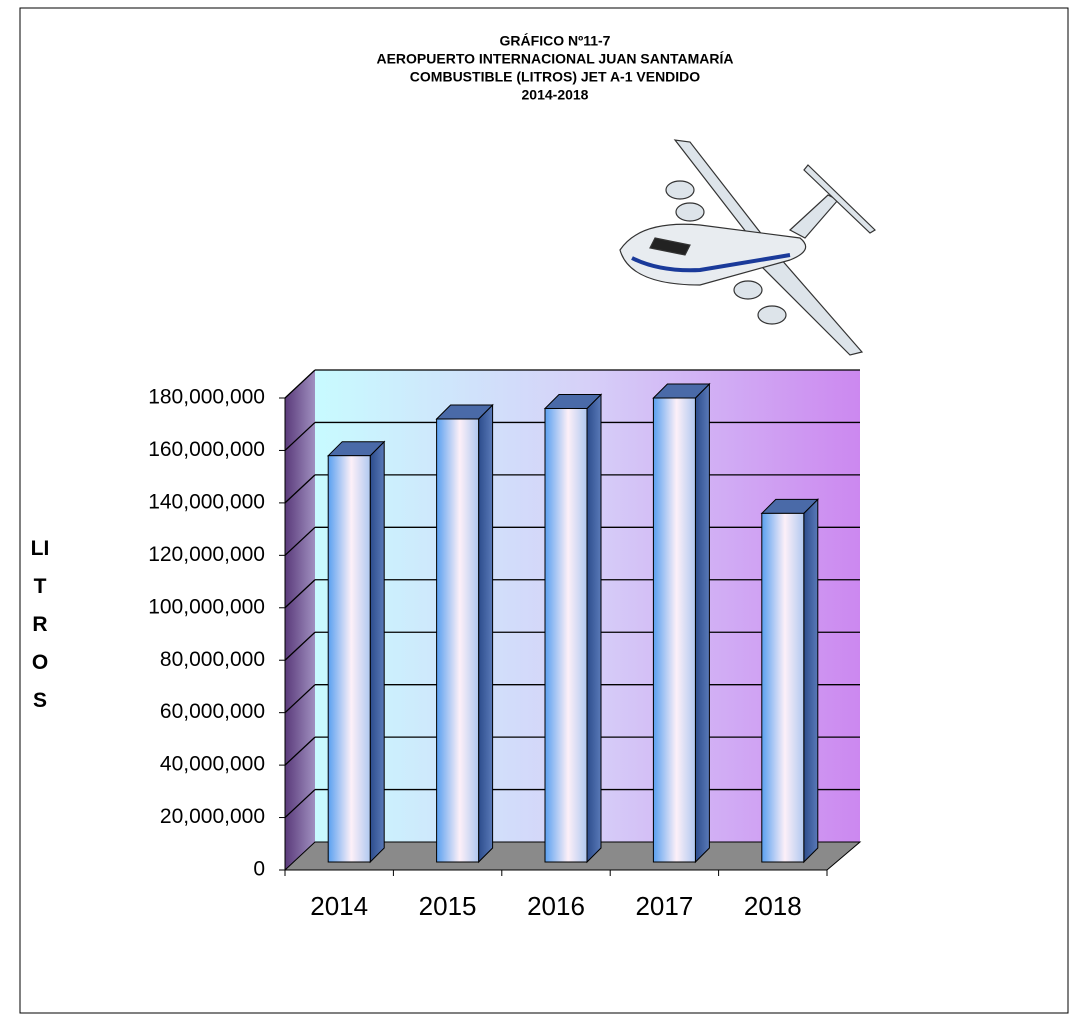 The height and width of the screenshot is (1021, 1078). What do you see at coordinates (206, 554) in the screenshot?
I see `y-tick-label: 120,000,000` at bounding box center [206, 554].